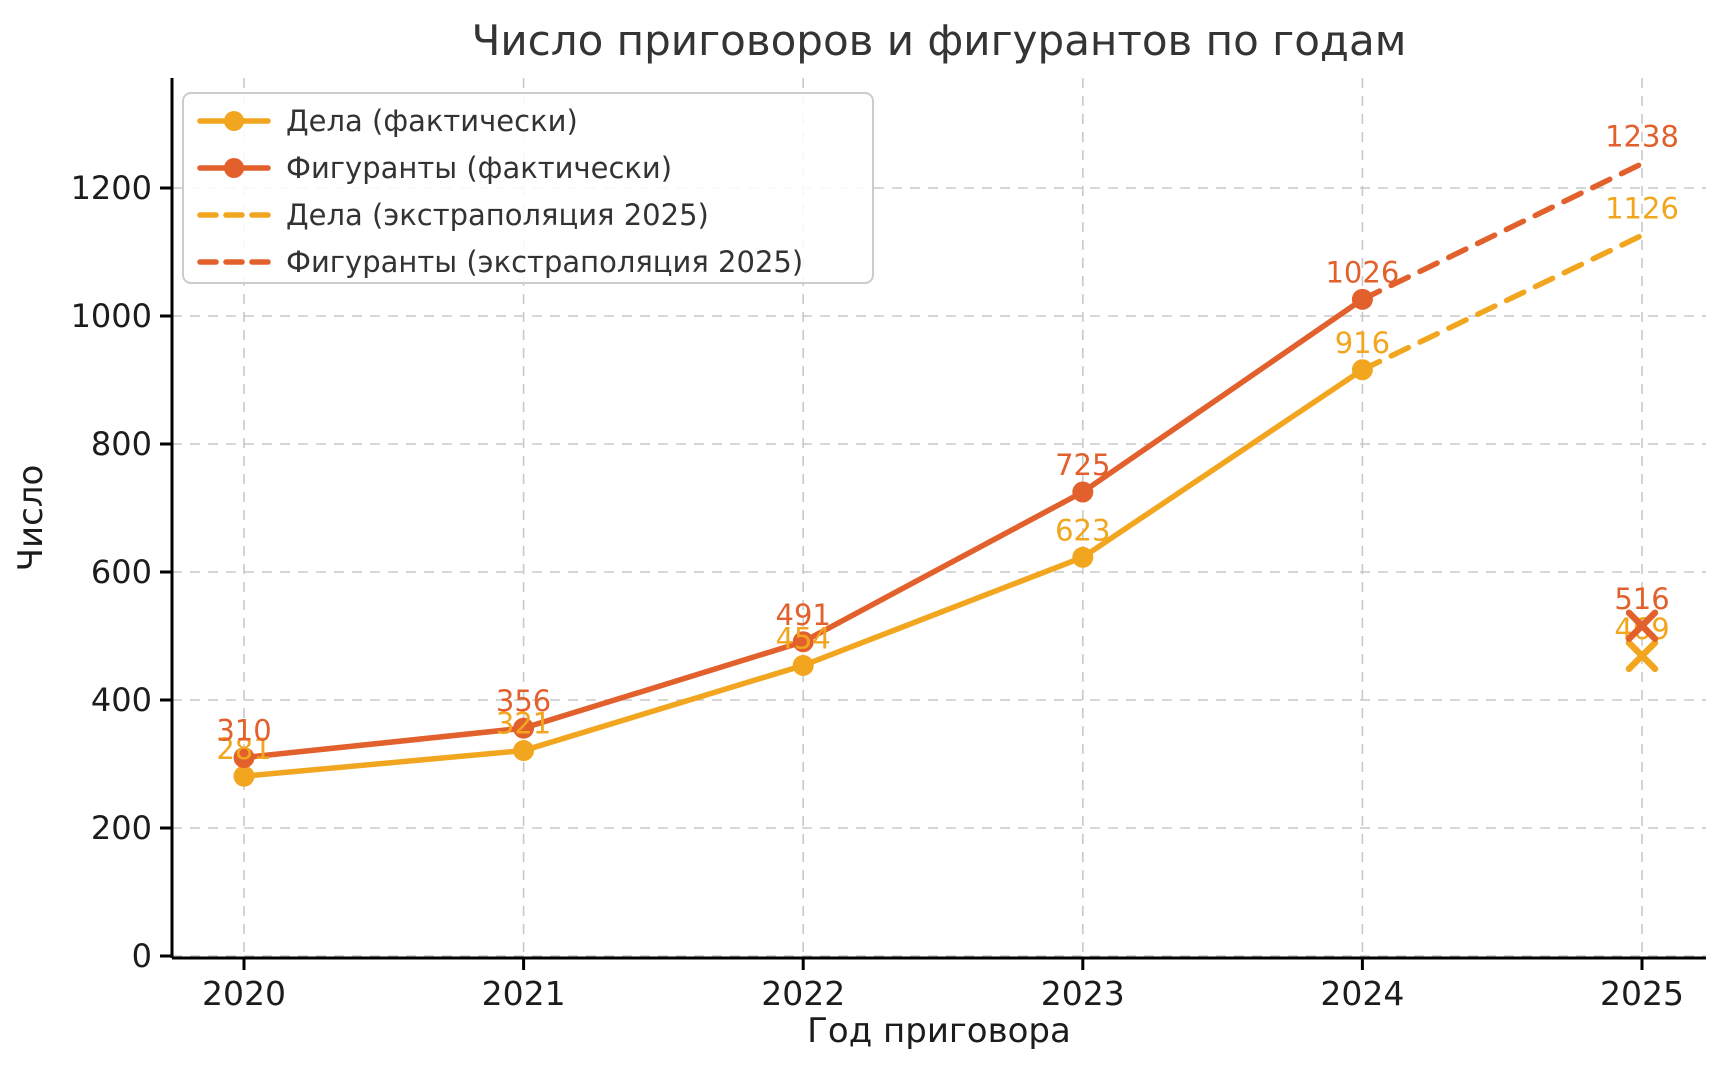 The width and height of the screenshot is (1732, 1074). I want to click on figurants-actual-value-label: 491, so click(803, 615).